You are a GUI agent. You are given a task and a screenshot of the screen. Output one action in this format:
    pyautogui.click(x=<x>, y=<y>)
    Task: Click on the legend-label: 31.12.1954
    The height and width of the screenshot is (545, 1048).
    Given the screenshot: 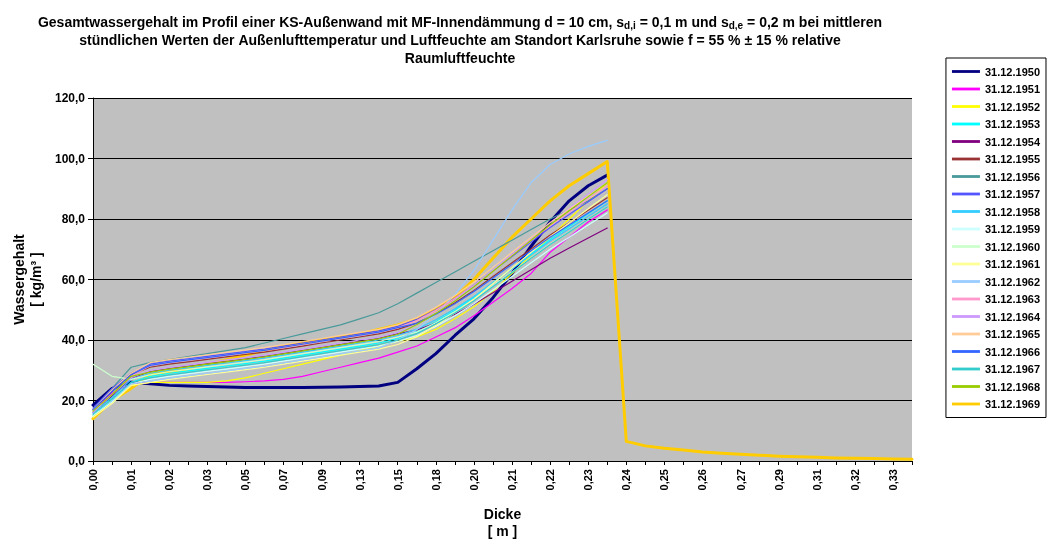 What is the action you would take?
    pyautogui.click(x=1012, y=141)
    